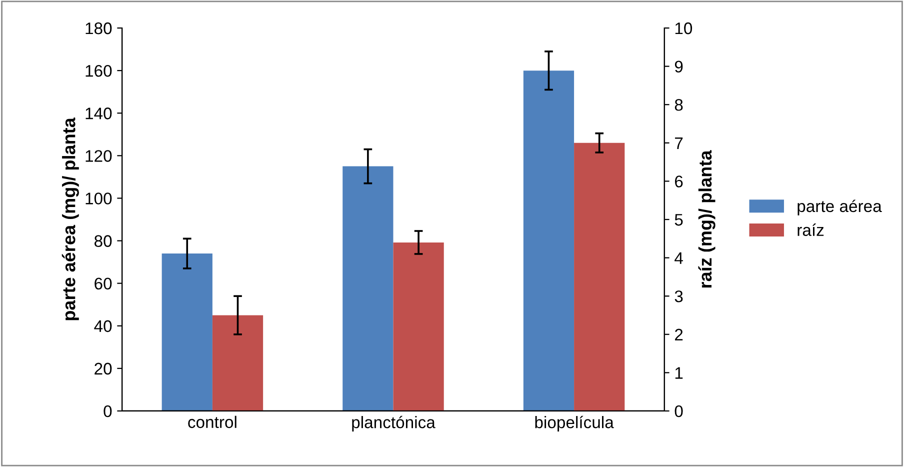 The height and width of the screenshot is (467, 904). Describe the element at coordinates (840, 208) in the screenshot. I see `legend-label: parte aérea` at that location.